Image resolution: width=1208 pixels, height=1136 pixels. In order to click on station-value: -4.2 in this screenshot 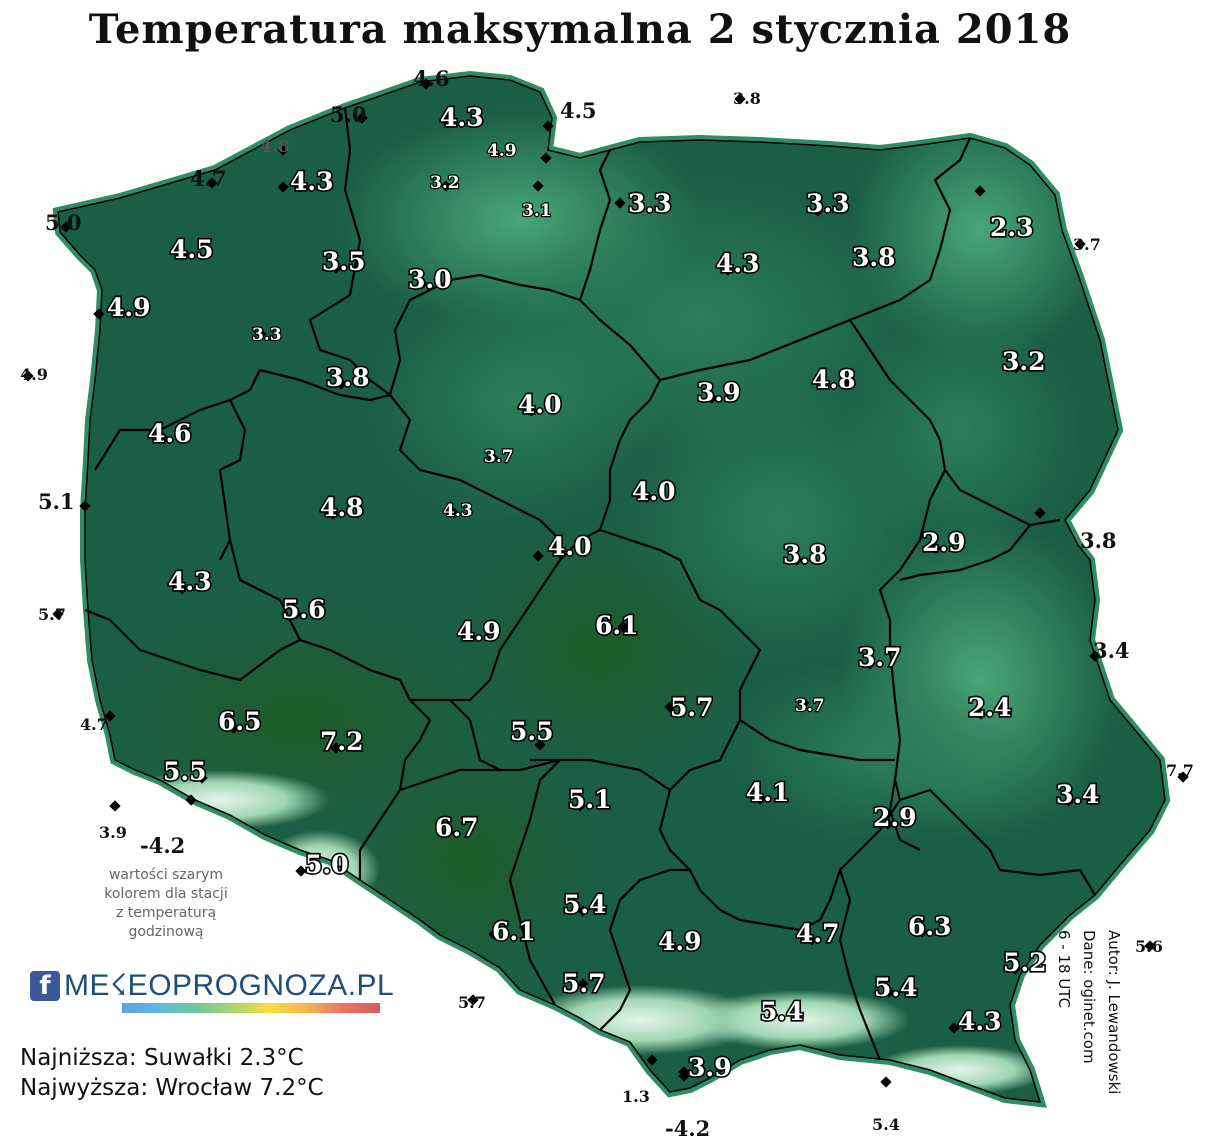, I will do `click(687, 1126)`.